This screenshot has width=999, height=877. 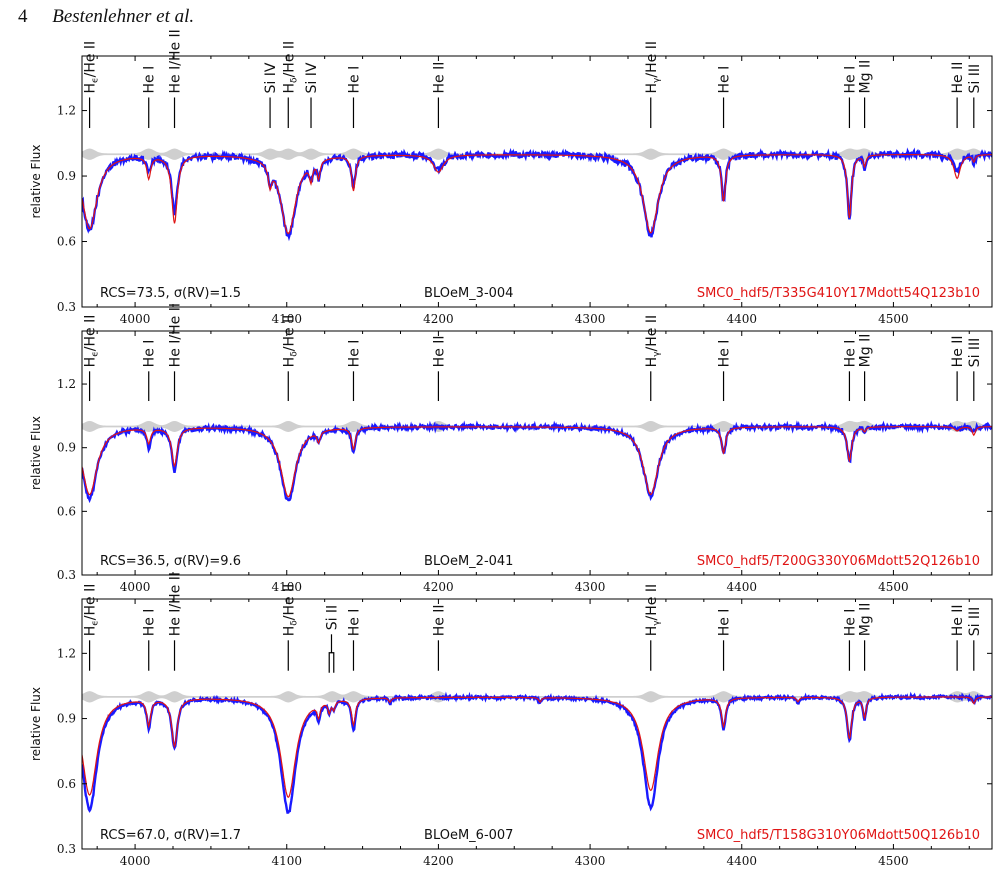 I want to click on model-label: SMC0_hdf5/T200G330Y06Mdott52Q126b10, so click(x=838, y=561).